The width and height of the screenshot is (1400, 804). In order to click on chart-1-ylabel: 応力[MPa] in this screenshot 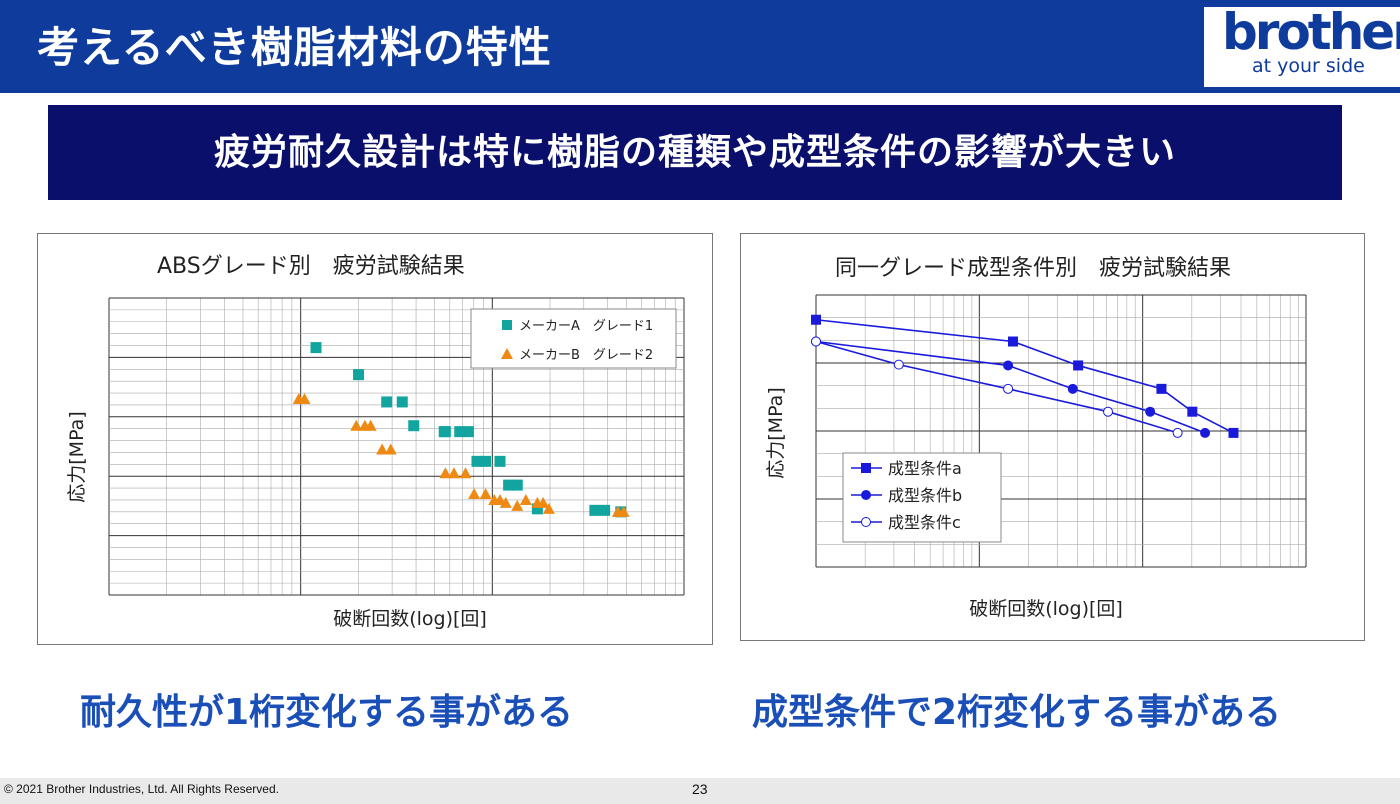, I will do `click(77, 456)`.